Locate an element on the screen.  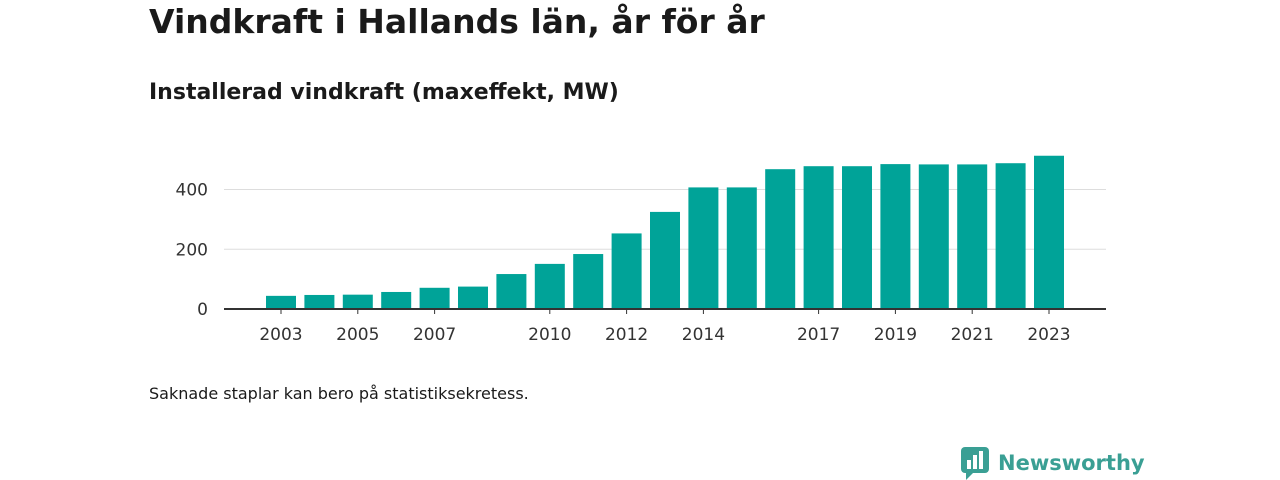
x-tick-label: 2007 is located at coordinates (434, 335).